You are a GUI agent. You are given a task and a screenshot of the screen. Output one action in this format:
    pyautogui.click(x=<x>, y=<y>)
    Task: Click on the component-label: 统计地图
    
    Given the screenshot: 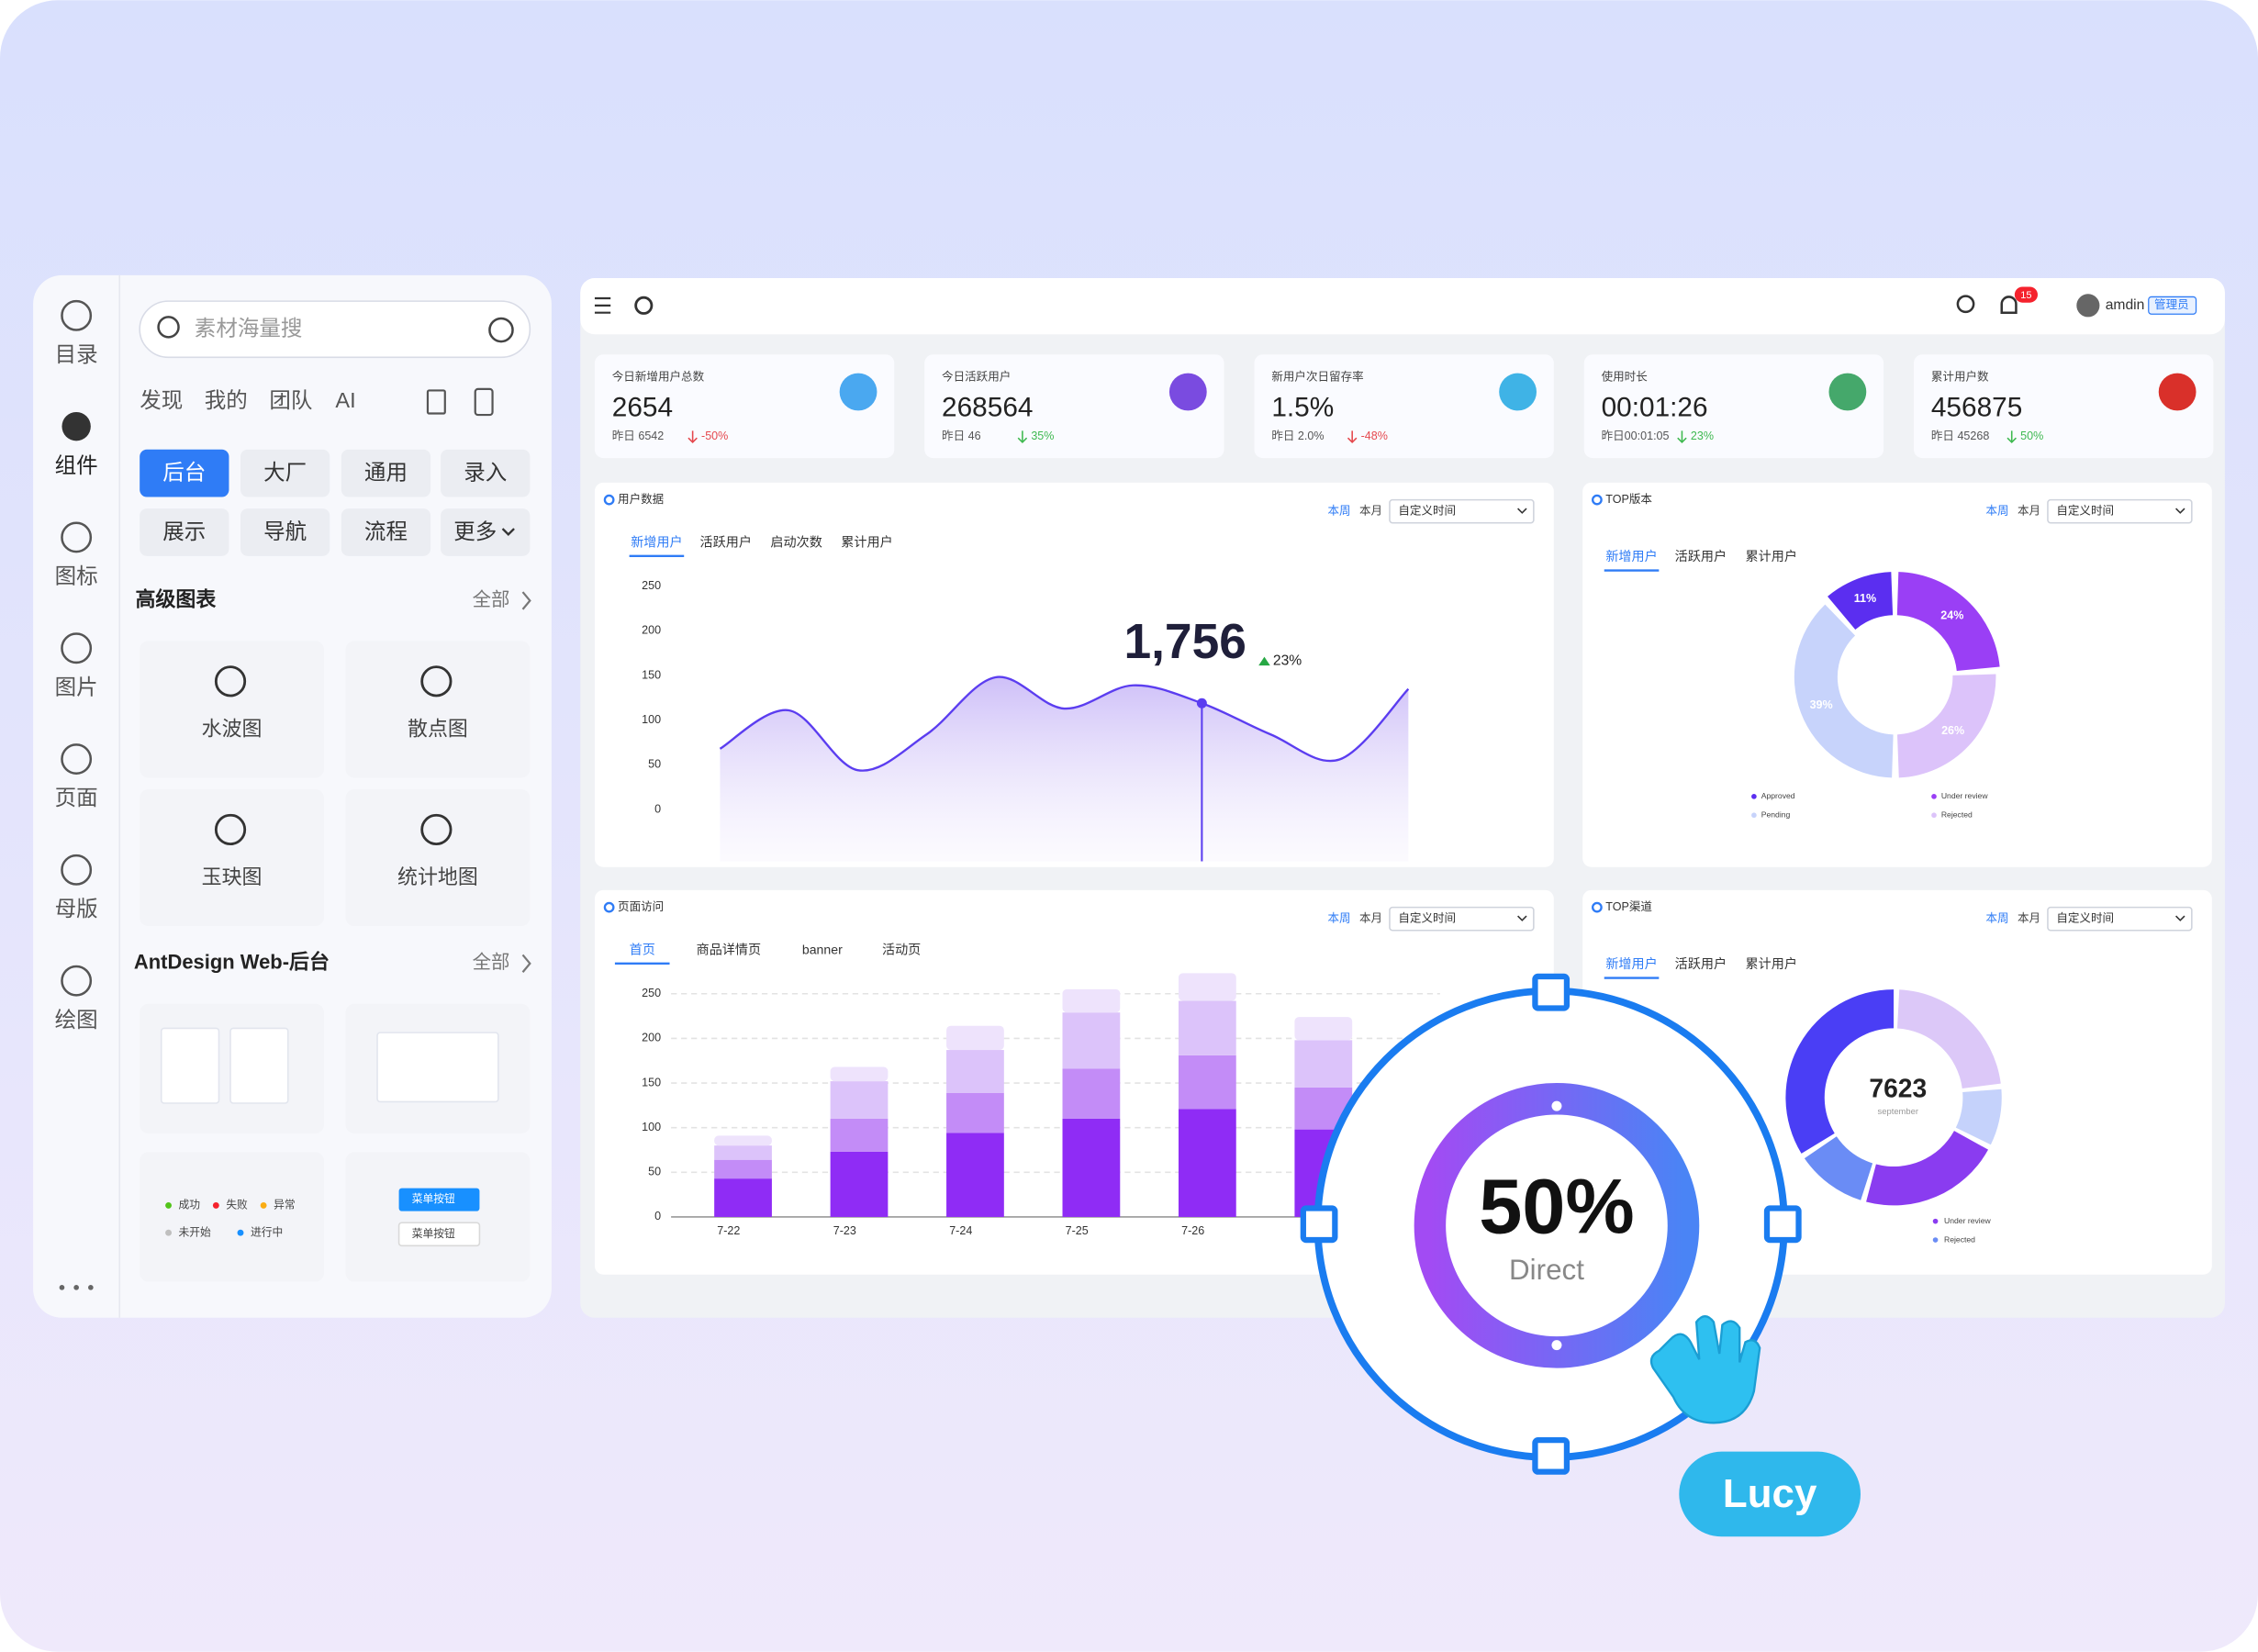 What is the action you would take?
    pyautogui.click(x=437, y=877)
    